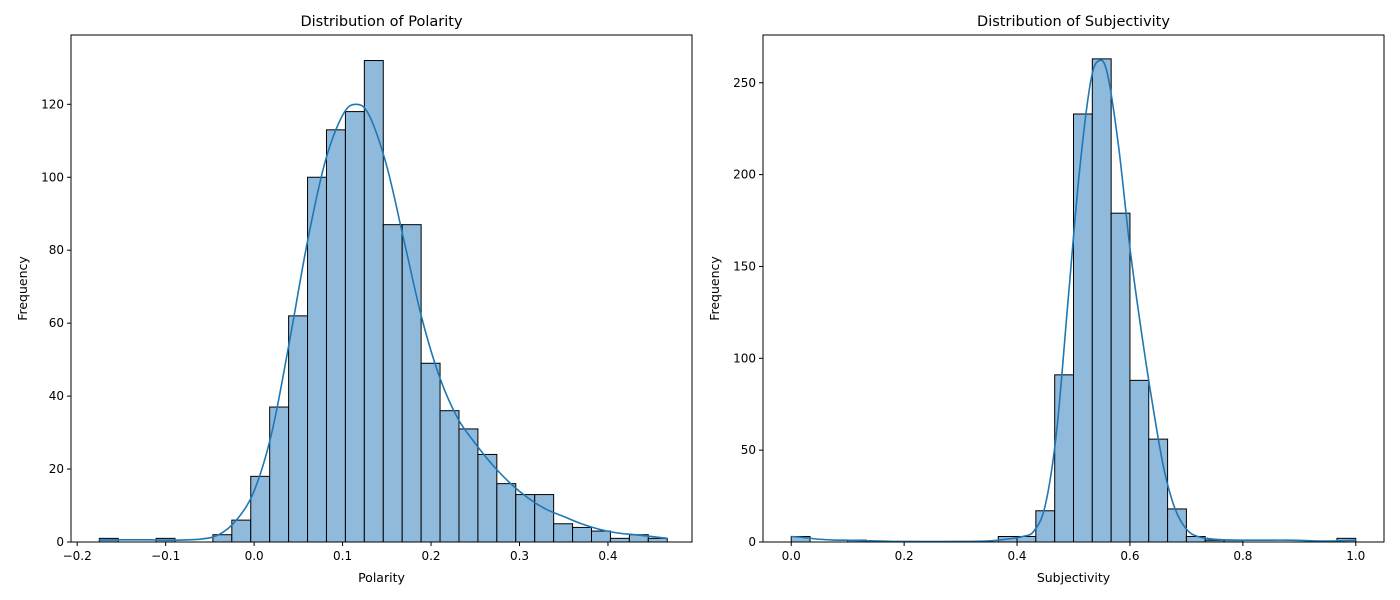 Image resolution: width=1400 pixels, height=600 pixels. What do you see at coordinates (77, 556) in the screenshot?
I see `polarity-x-tick-label: −0.2` at bounding box center [77, 556].